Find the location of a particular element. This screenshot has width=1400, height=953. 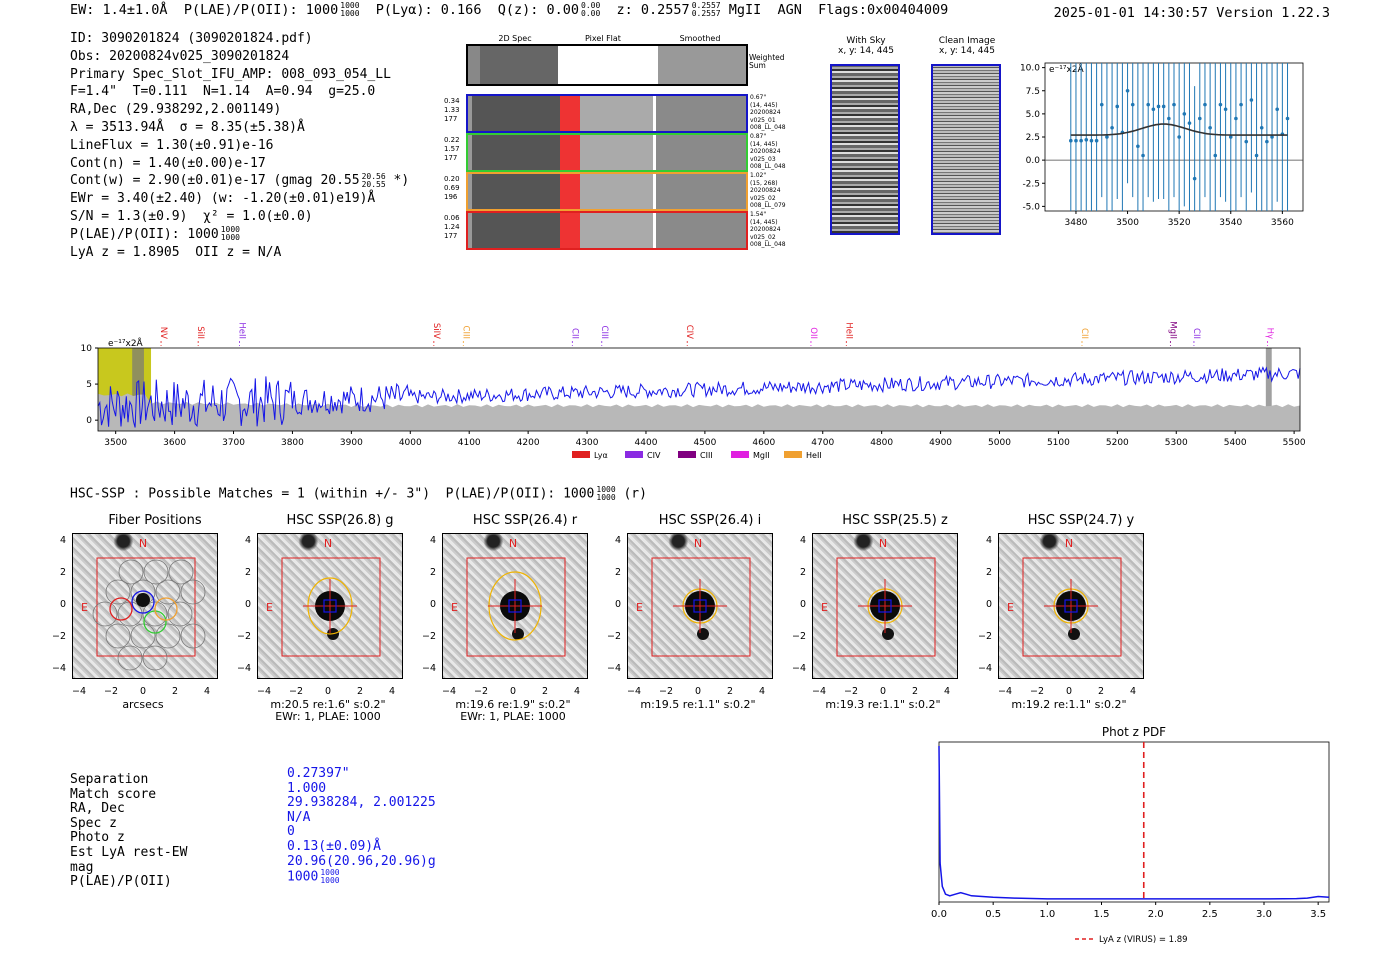

spec2d-stamp-line: 0.87" is located at coordinates (758, 136).